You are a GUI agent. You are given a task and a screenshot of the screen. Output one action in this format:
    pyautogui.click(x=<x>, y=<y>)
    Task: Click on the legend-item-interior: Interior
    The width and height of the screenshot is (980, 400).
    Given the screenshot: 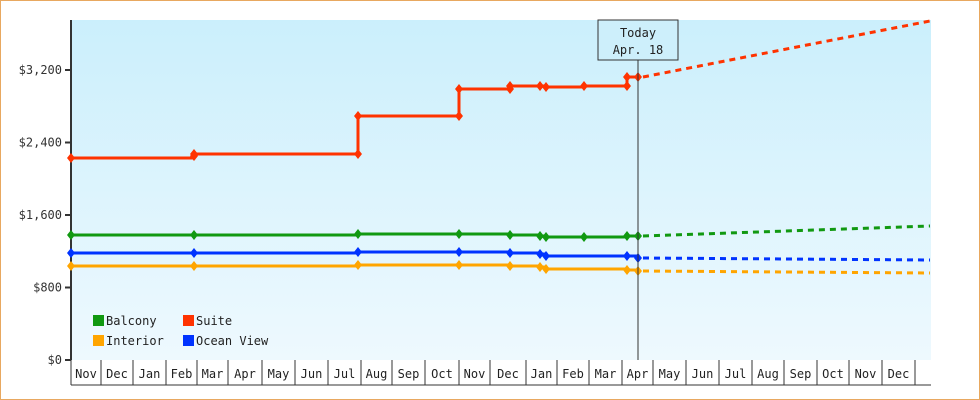 What is the action you would take?
    pyautogui.click(x=128, y=341)
    